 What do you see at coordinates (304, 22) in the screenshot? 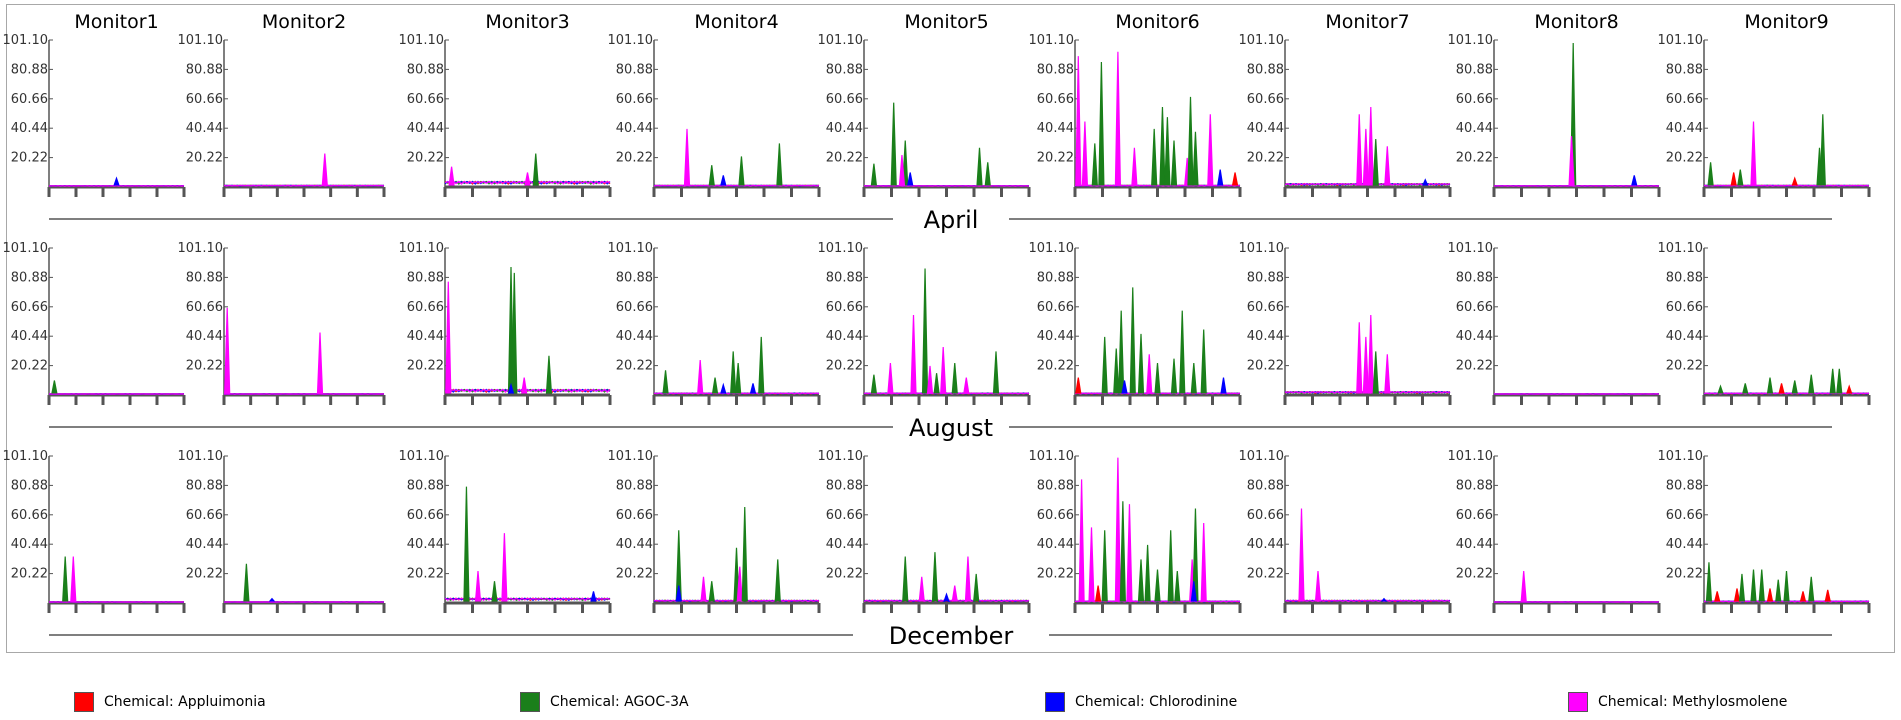
I see `monitor-header-2: Monitor2` at bounding box center [304, 22].